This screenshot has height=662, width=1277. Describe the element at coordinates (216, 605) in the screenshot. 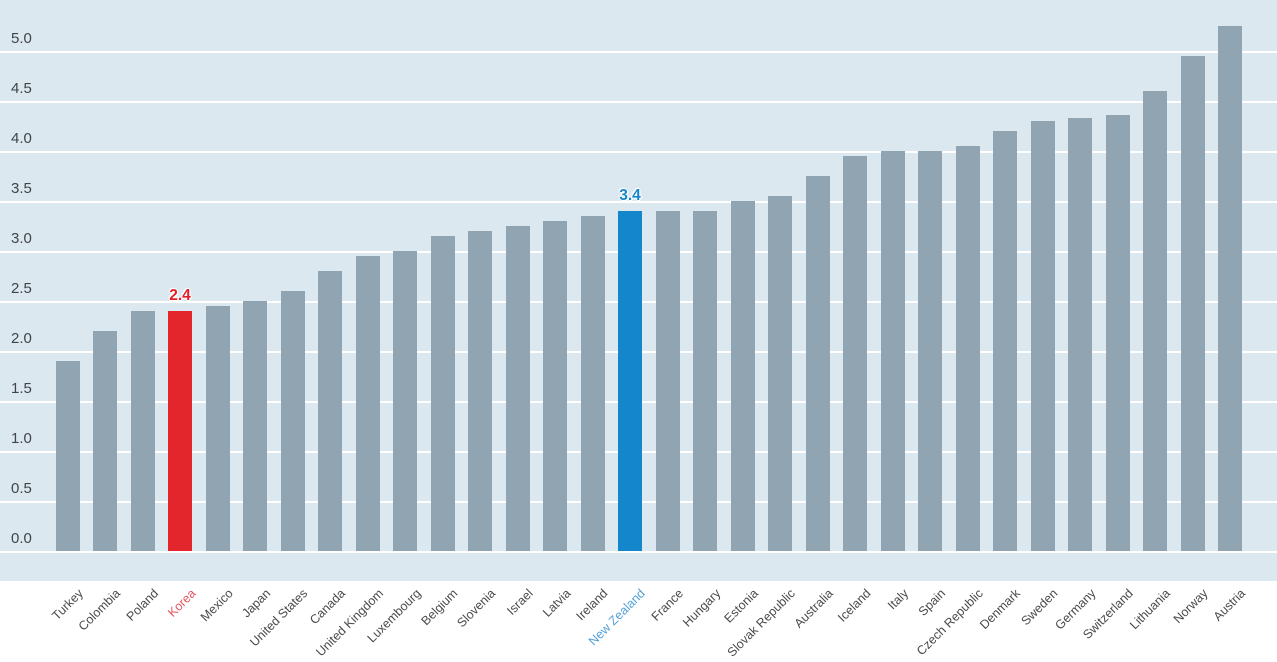

I see `x-tick-label-mexico: Mexico` at that location.